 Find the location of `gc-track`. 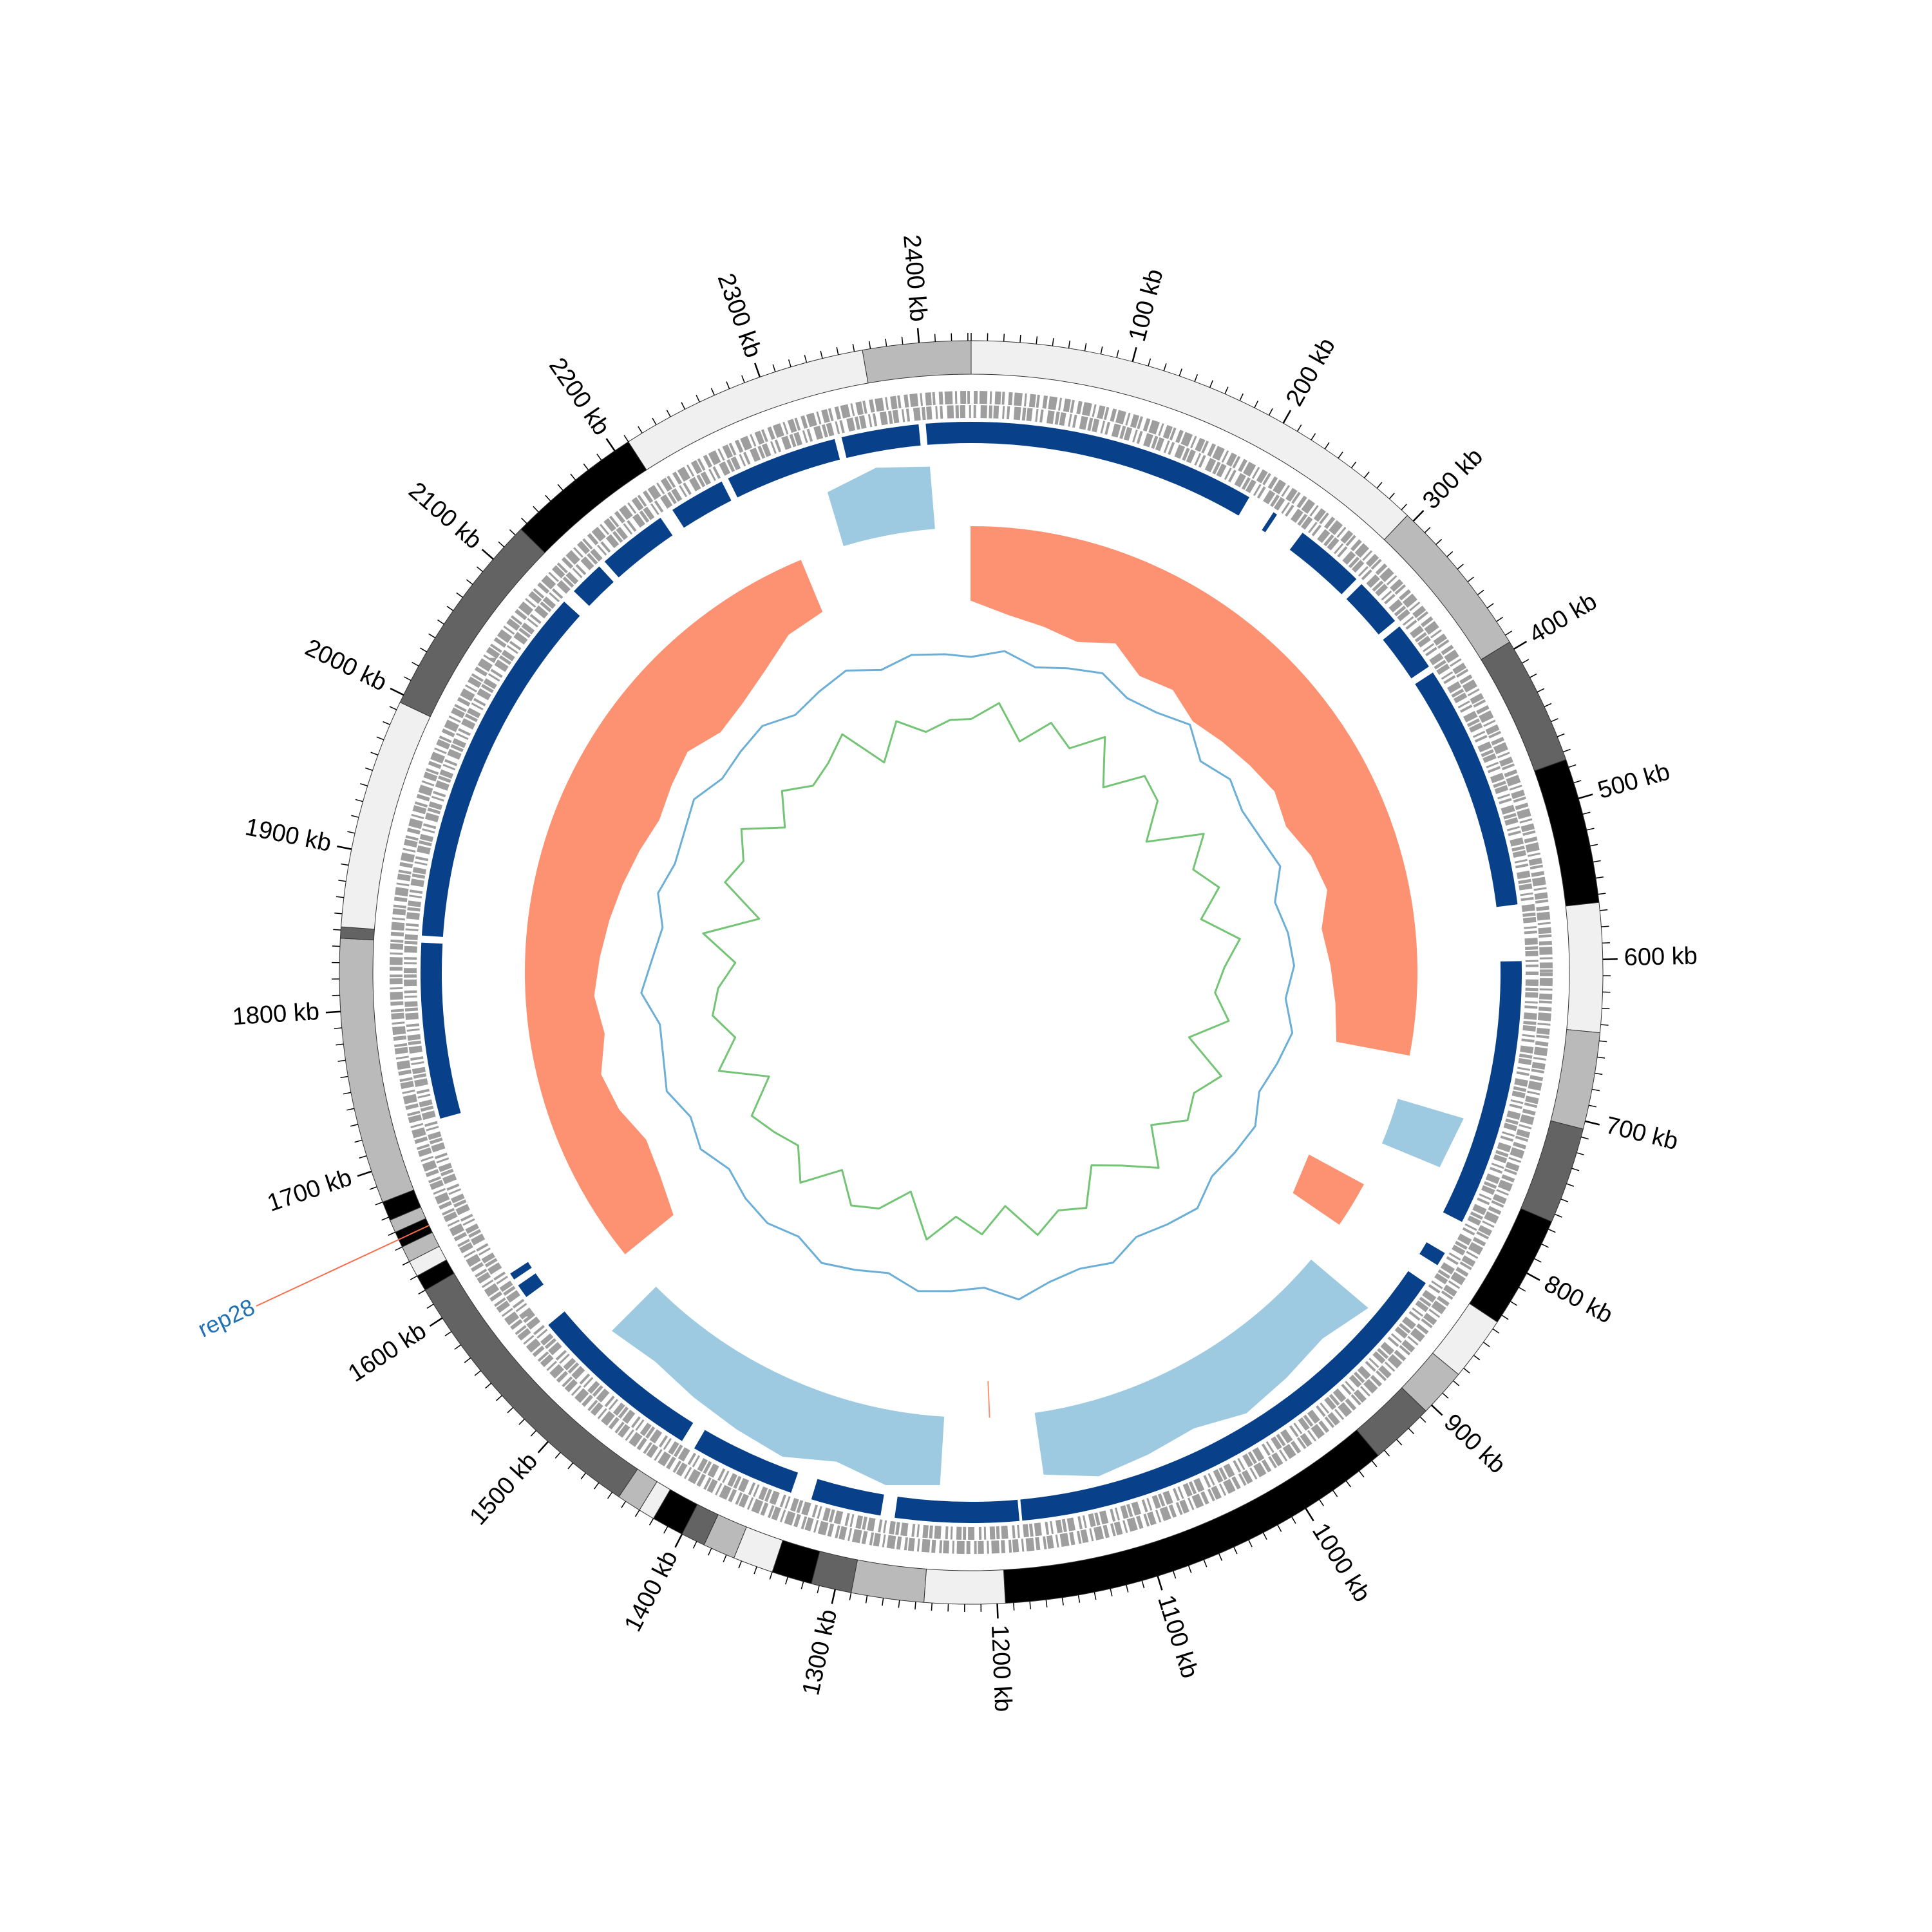

gc-track is located at coordinates (972, 972).